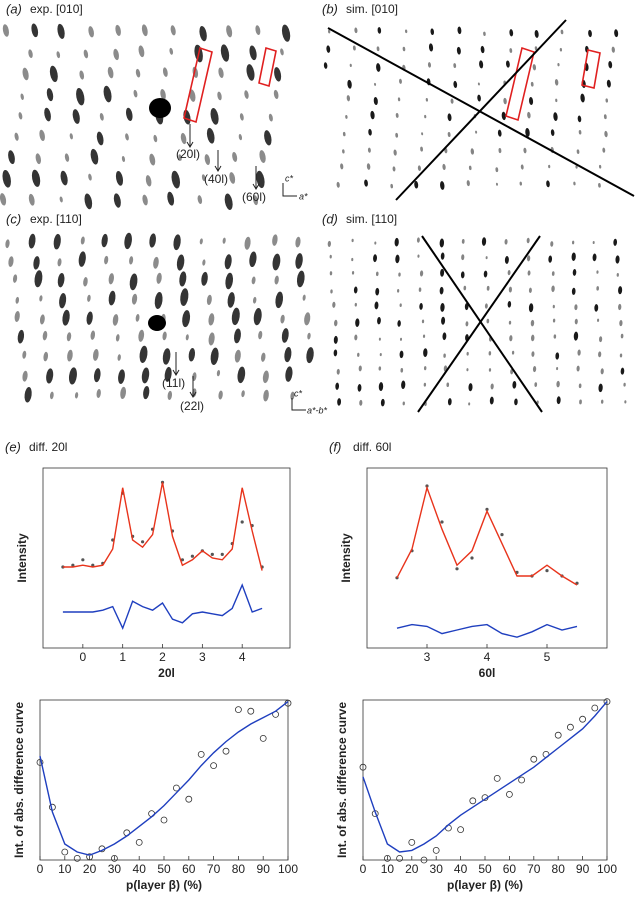 Image resolution: width=640 pixels, height=898 pixels. Describe the element at coordinates (115, 869) in the screenshot. I see `x-tick-label: 30` at that location.